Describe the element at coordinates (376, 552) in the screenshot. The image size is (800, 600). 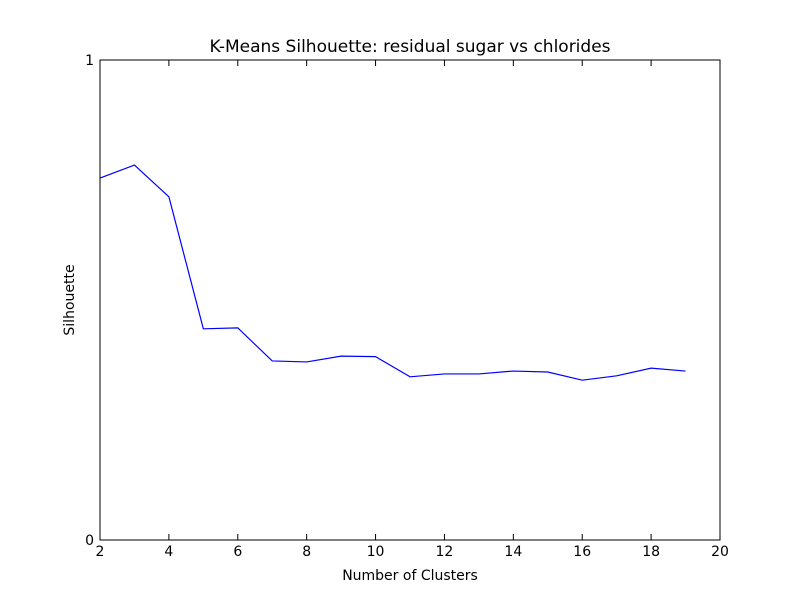
I see `x-tick-label: 10` at that location.